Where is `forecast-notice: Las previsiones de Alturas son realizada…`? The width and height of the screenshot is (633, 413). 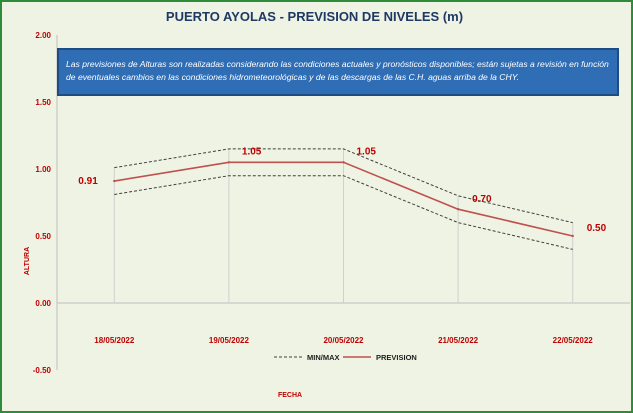
forecast-notice: Las previsiones de Alturas son realizada… is located at coordinates (338, 72).